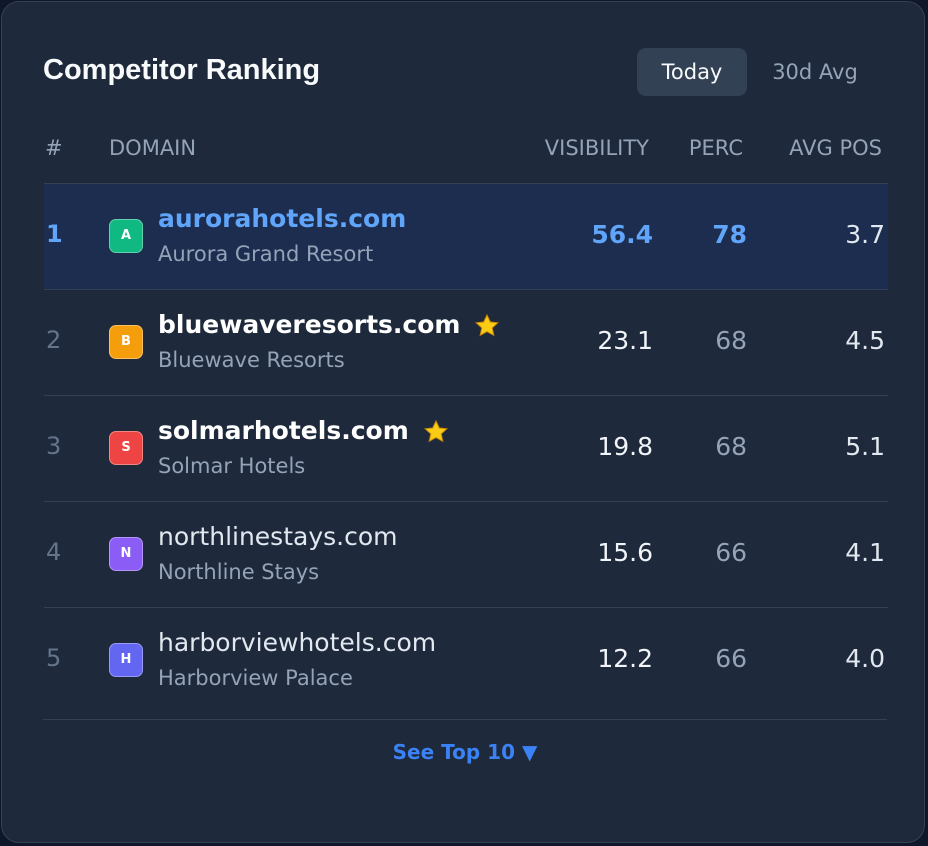 The height and width of the screenshot is (846, 928). Describe the element at coordinates (622, 234) in the screenshot. I see `visibility: 56.4` at that location.